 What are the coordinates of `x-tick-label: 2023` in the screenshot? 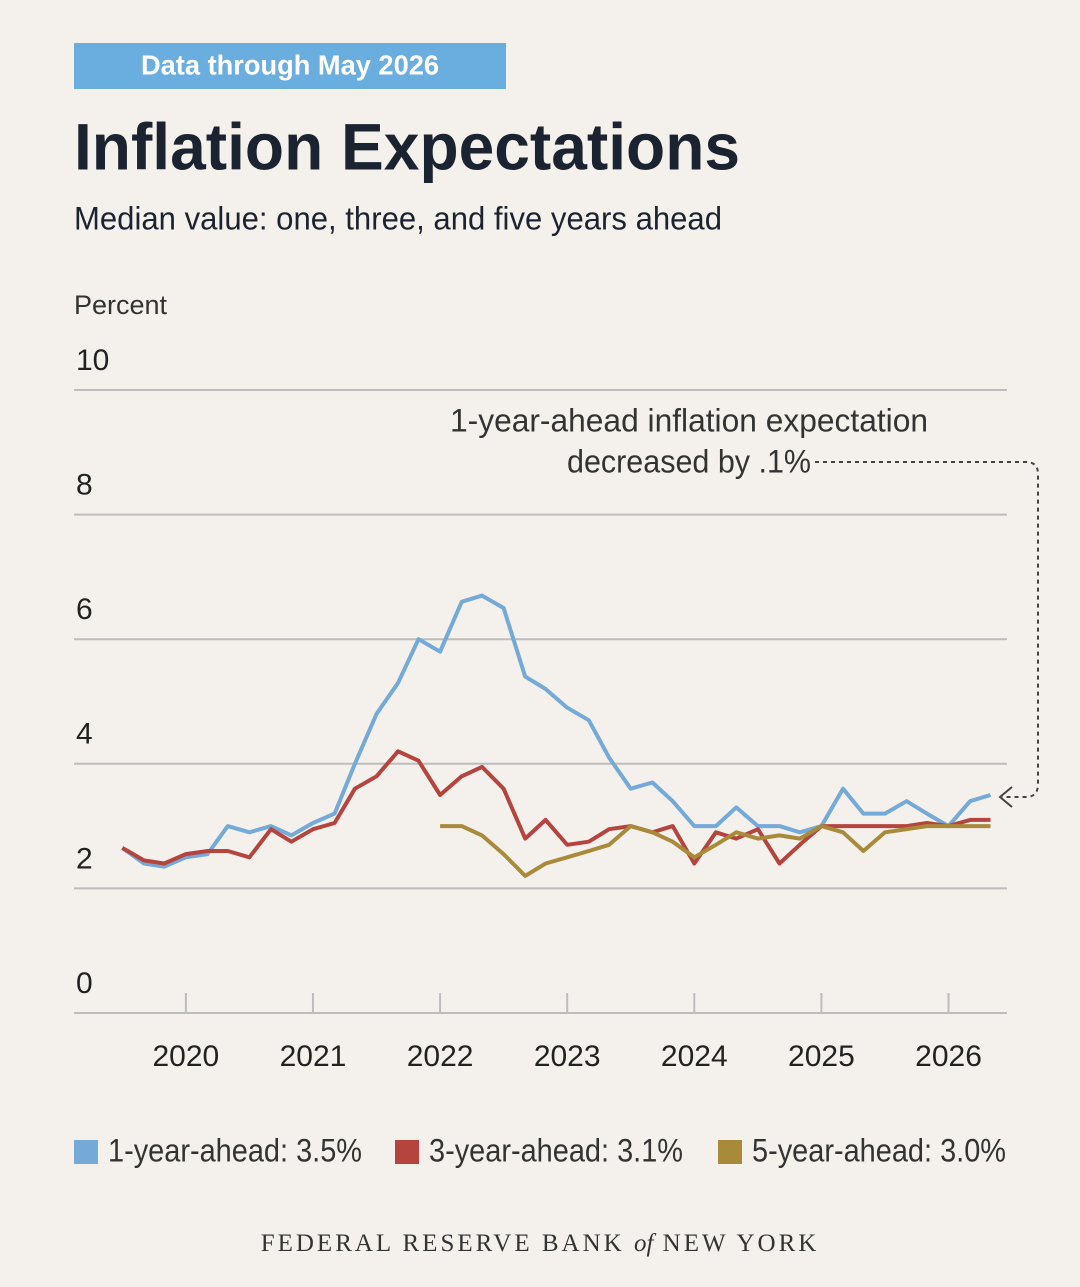 It's located at (567, 1056).